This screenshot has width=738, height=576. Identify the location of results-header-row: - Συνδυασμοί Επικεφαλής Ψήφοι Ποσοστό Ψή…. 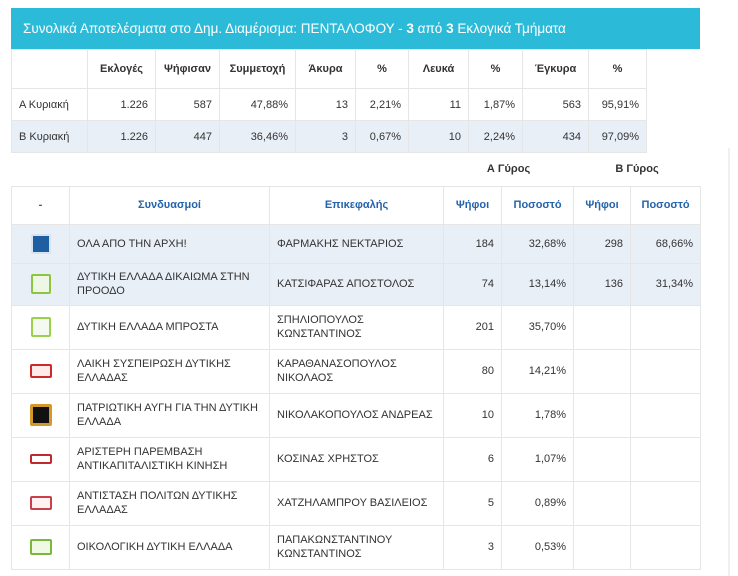
(356, 205).